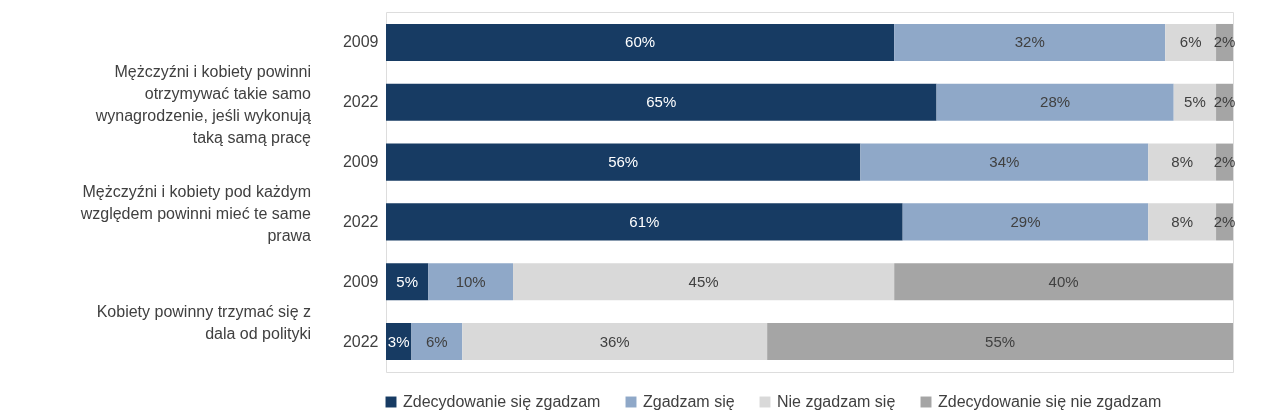  Describe the element at coordinates (203, 104) in the screenshot. I see `text: Mężczyźni i kobiety powinni otrzymywać takie samo wynagrodzenie, jeśli wykonują taką samą pracę` at that location.